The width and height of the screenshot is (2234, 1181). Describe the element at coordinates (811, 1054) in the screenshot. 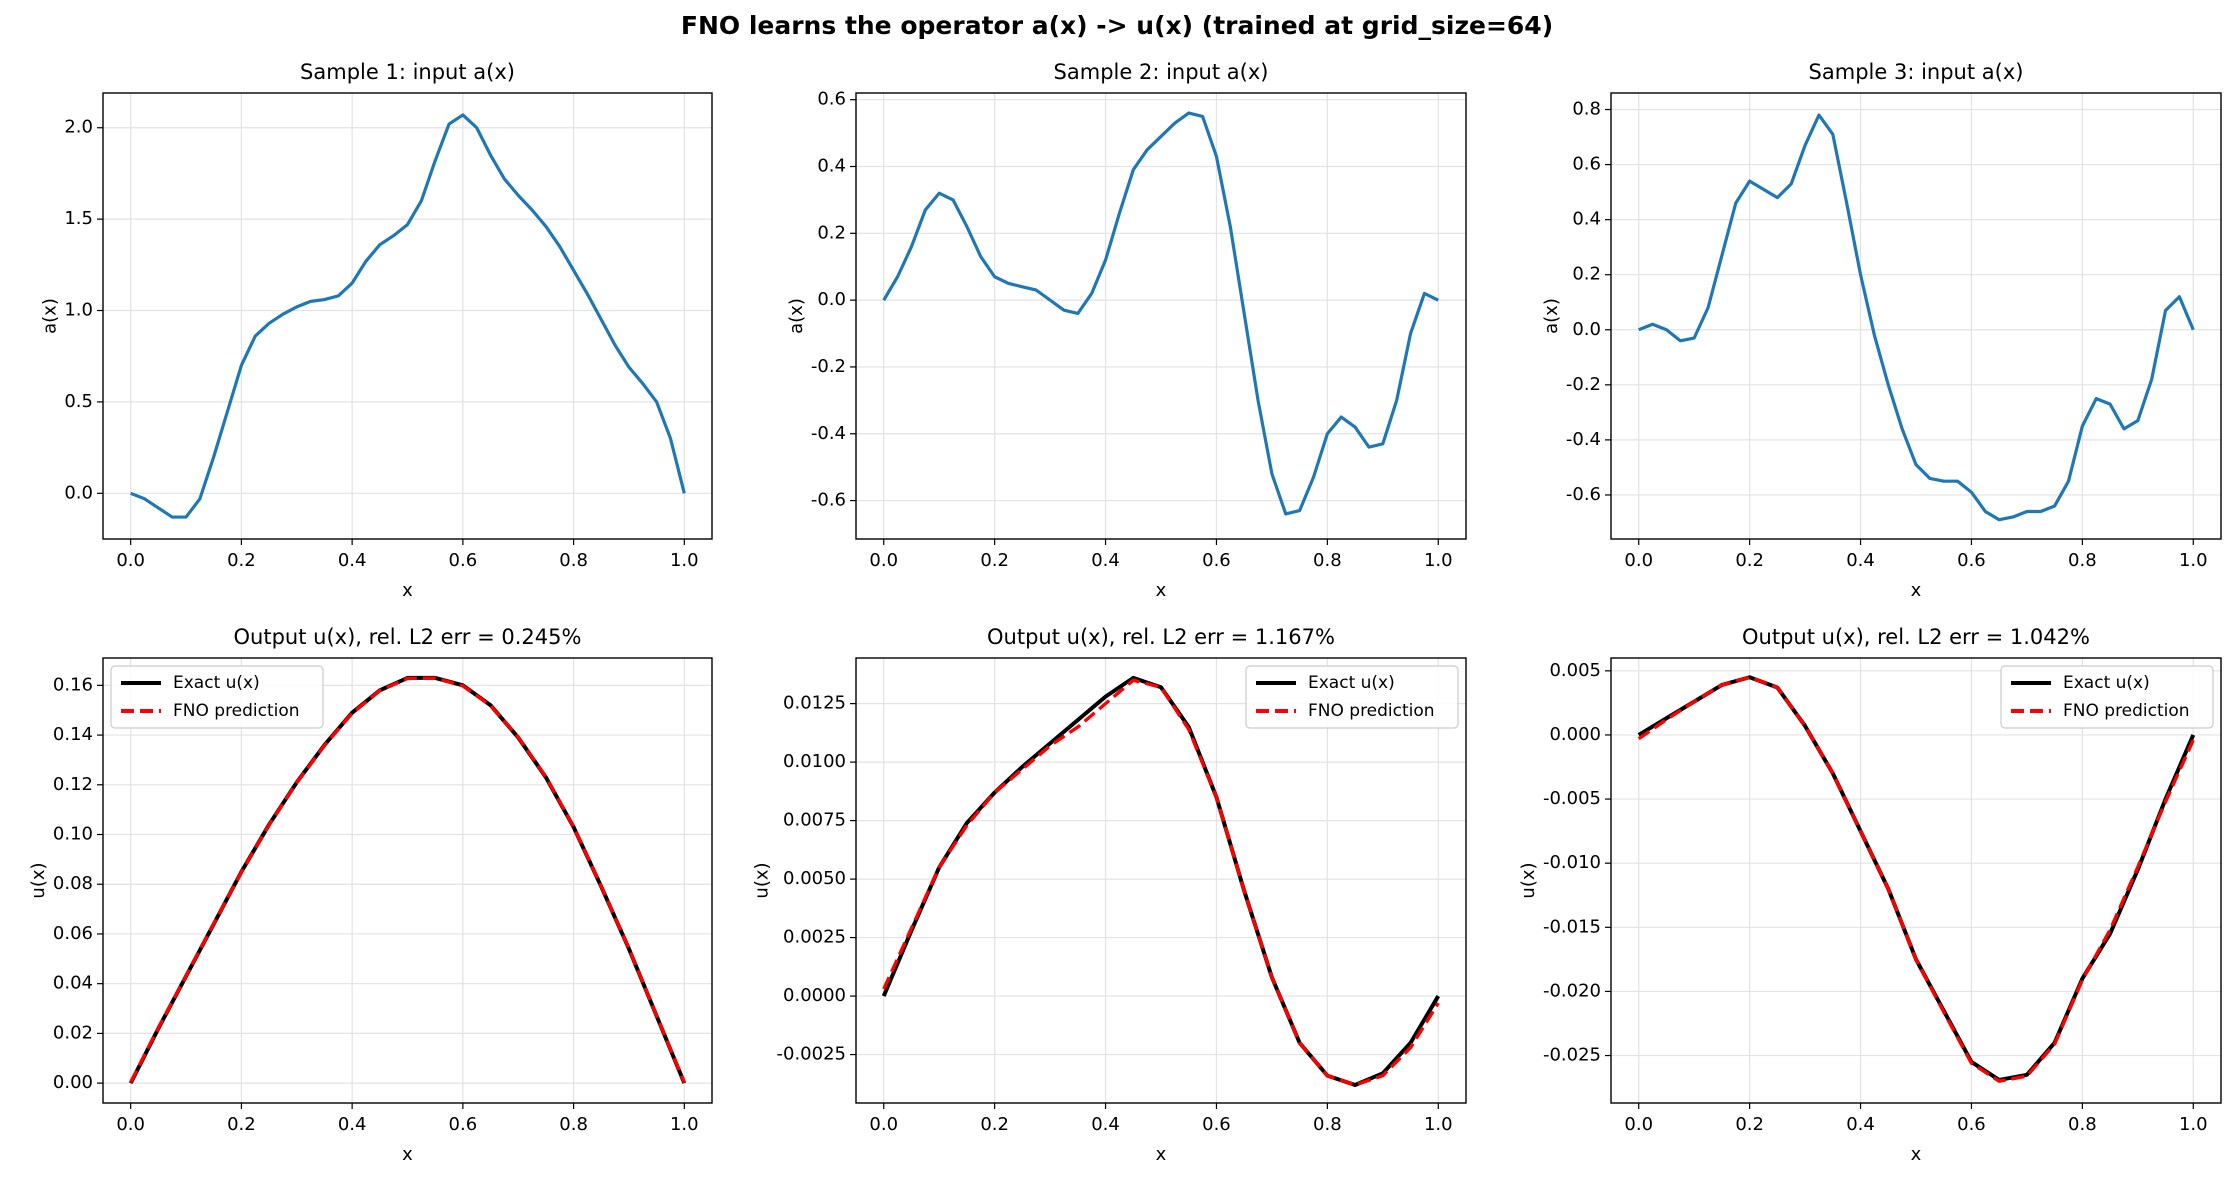

I see `y-tick-label: -0.0025` at that location.